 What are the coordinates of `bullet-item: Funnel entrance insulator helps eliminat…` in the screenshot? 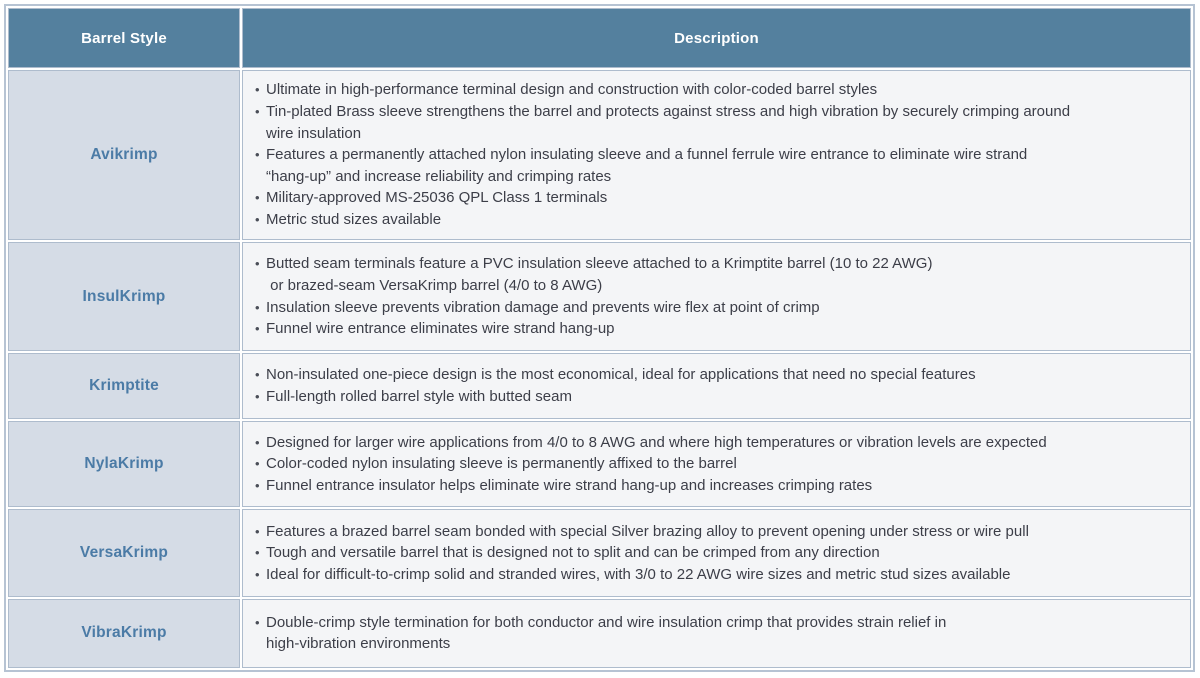 It's located at (716, 486).